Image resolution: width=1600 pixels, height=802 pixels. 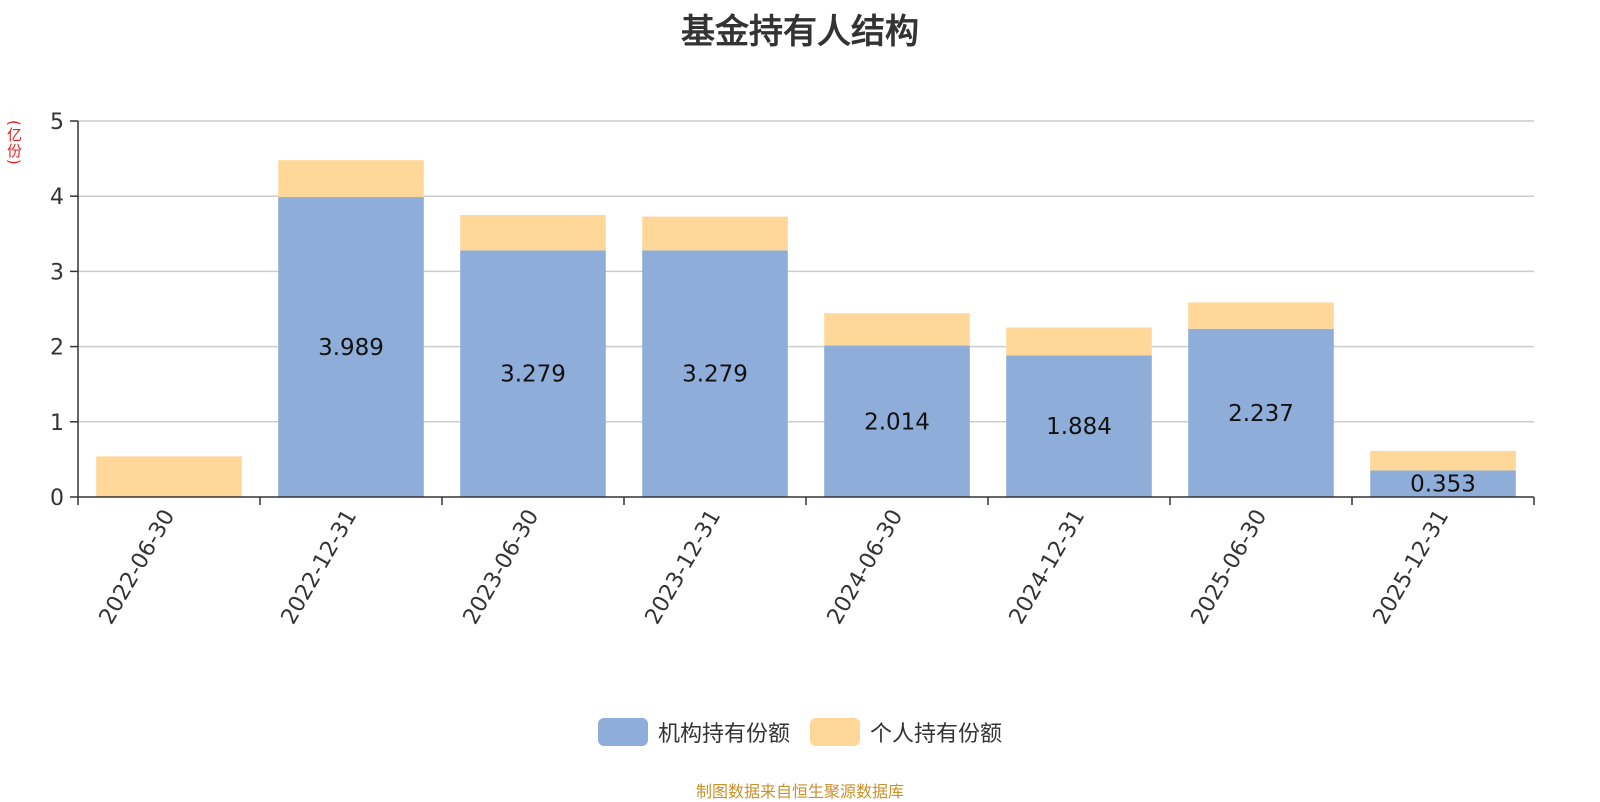 I want to click on x-tick-label: 2025-12-31, so click(x=1412, y=567).